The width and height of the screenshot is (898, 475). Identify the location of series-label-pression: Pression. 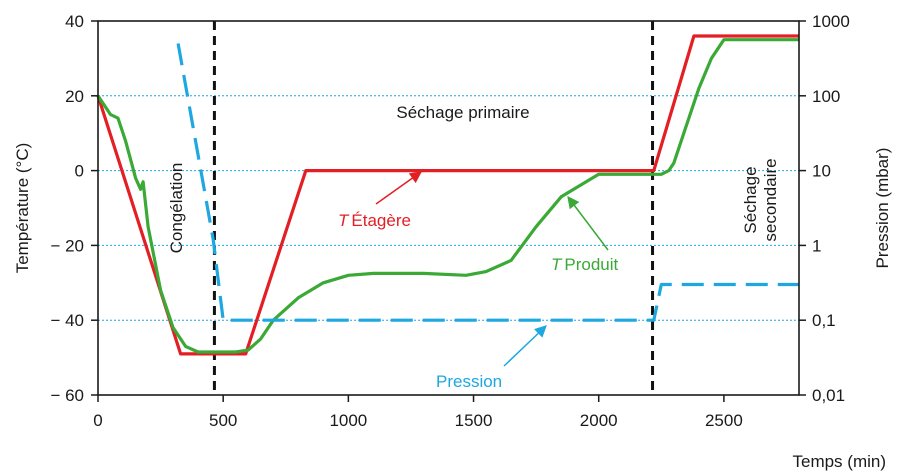
(469, 381).